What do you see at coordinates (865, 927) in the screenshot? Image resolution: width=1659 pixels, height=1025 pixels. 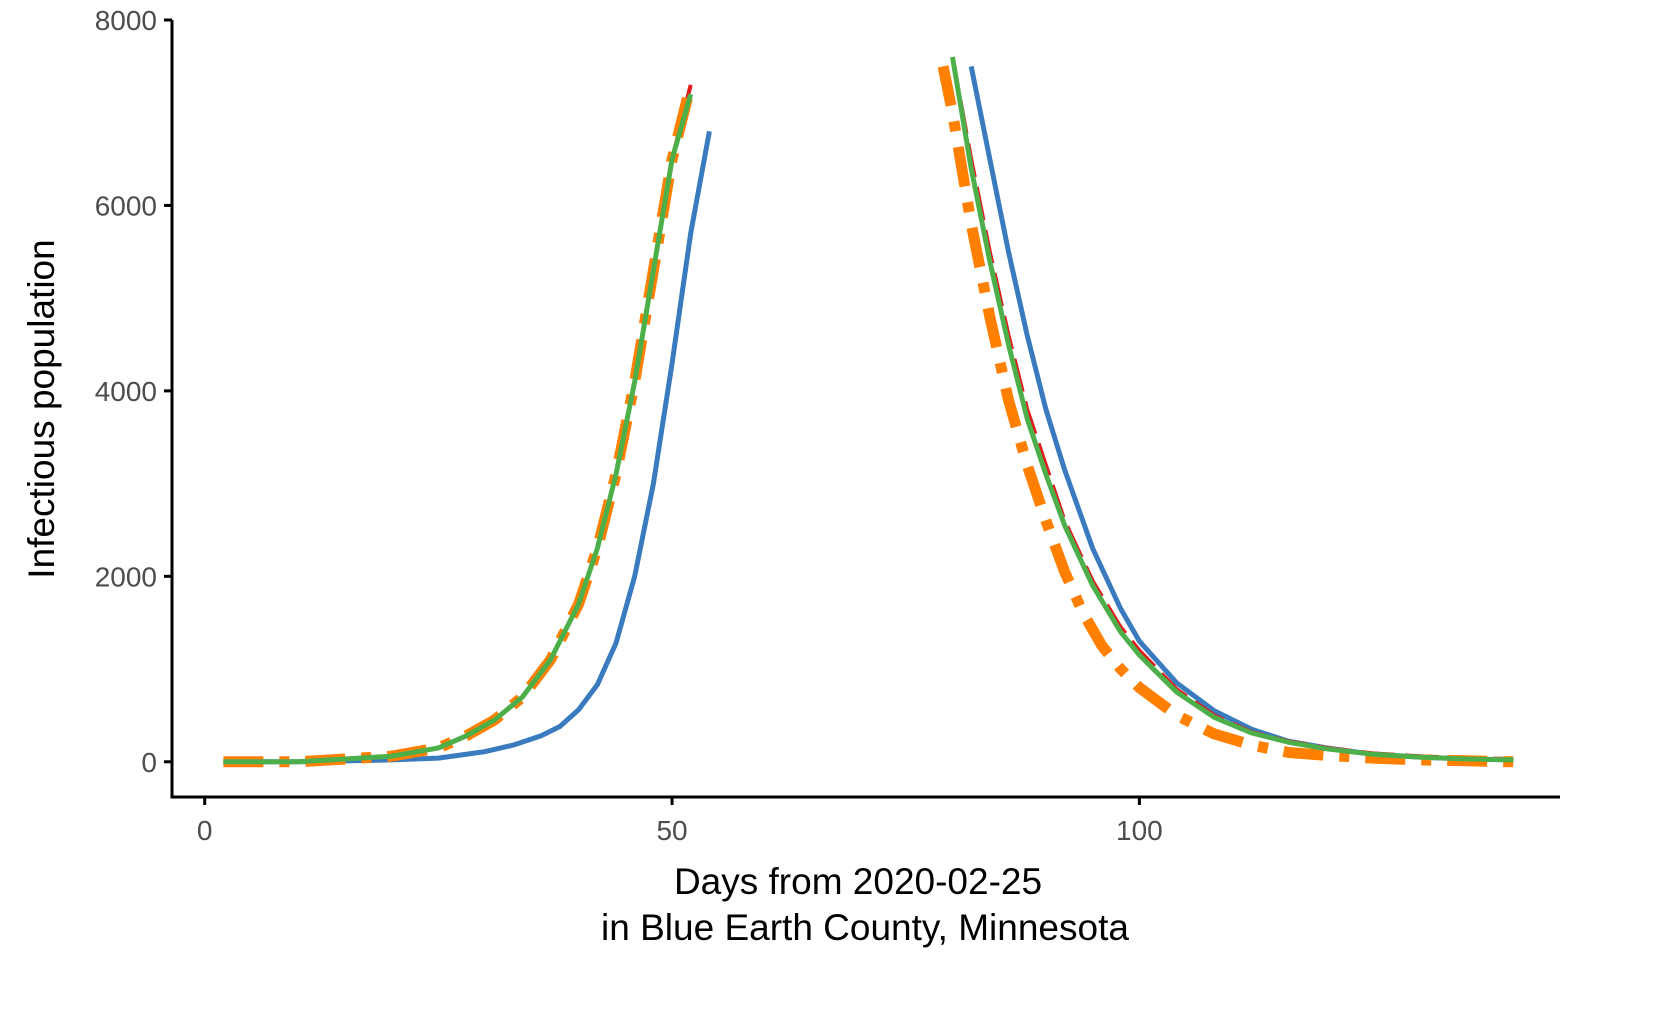 I see `x-axis-title-line-2: in Blue Earth County, Minnesota` at bounding box center [865, 927].